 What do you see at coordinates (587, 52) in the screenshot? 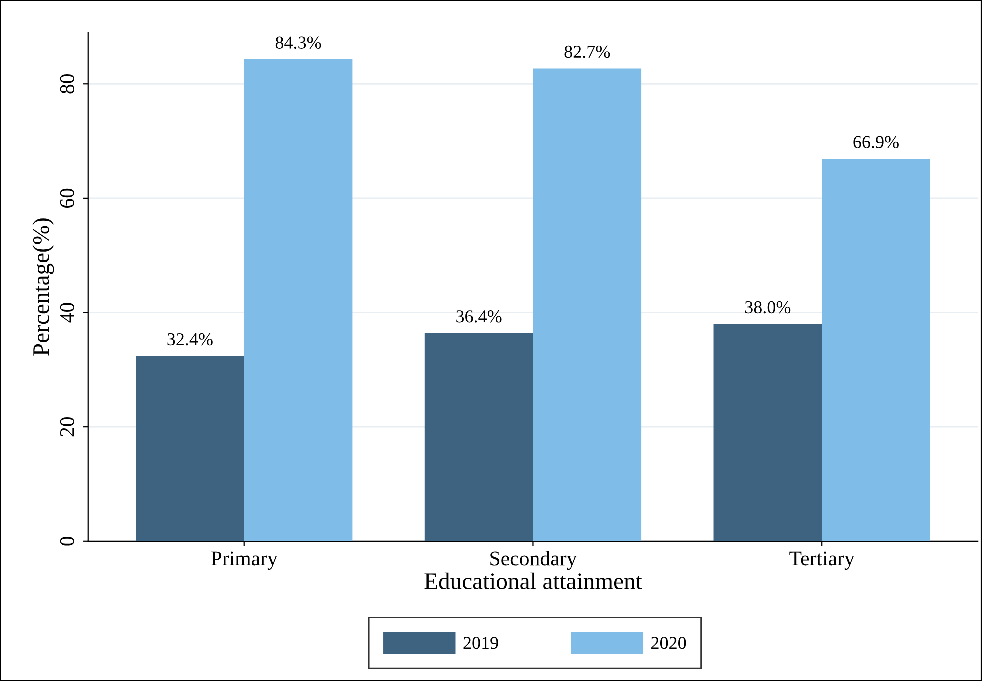
I see `data-label: 82.7%` at bounding box center [587, 52].